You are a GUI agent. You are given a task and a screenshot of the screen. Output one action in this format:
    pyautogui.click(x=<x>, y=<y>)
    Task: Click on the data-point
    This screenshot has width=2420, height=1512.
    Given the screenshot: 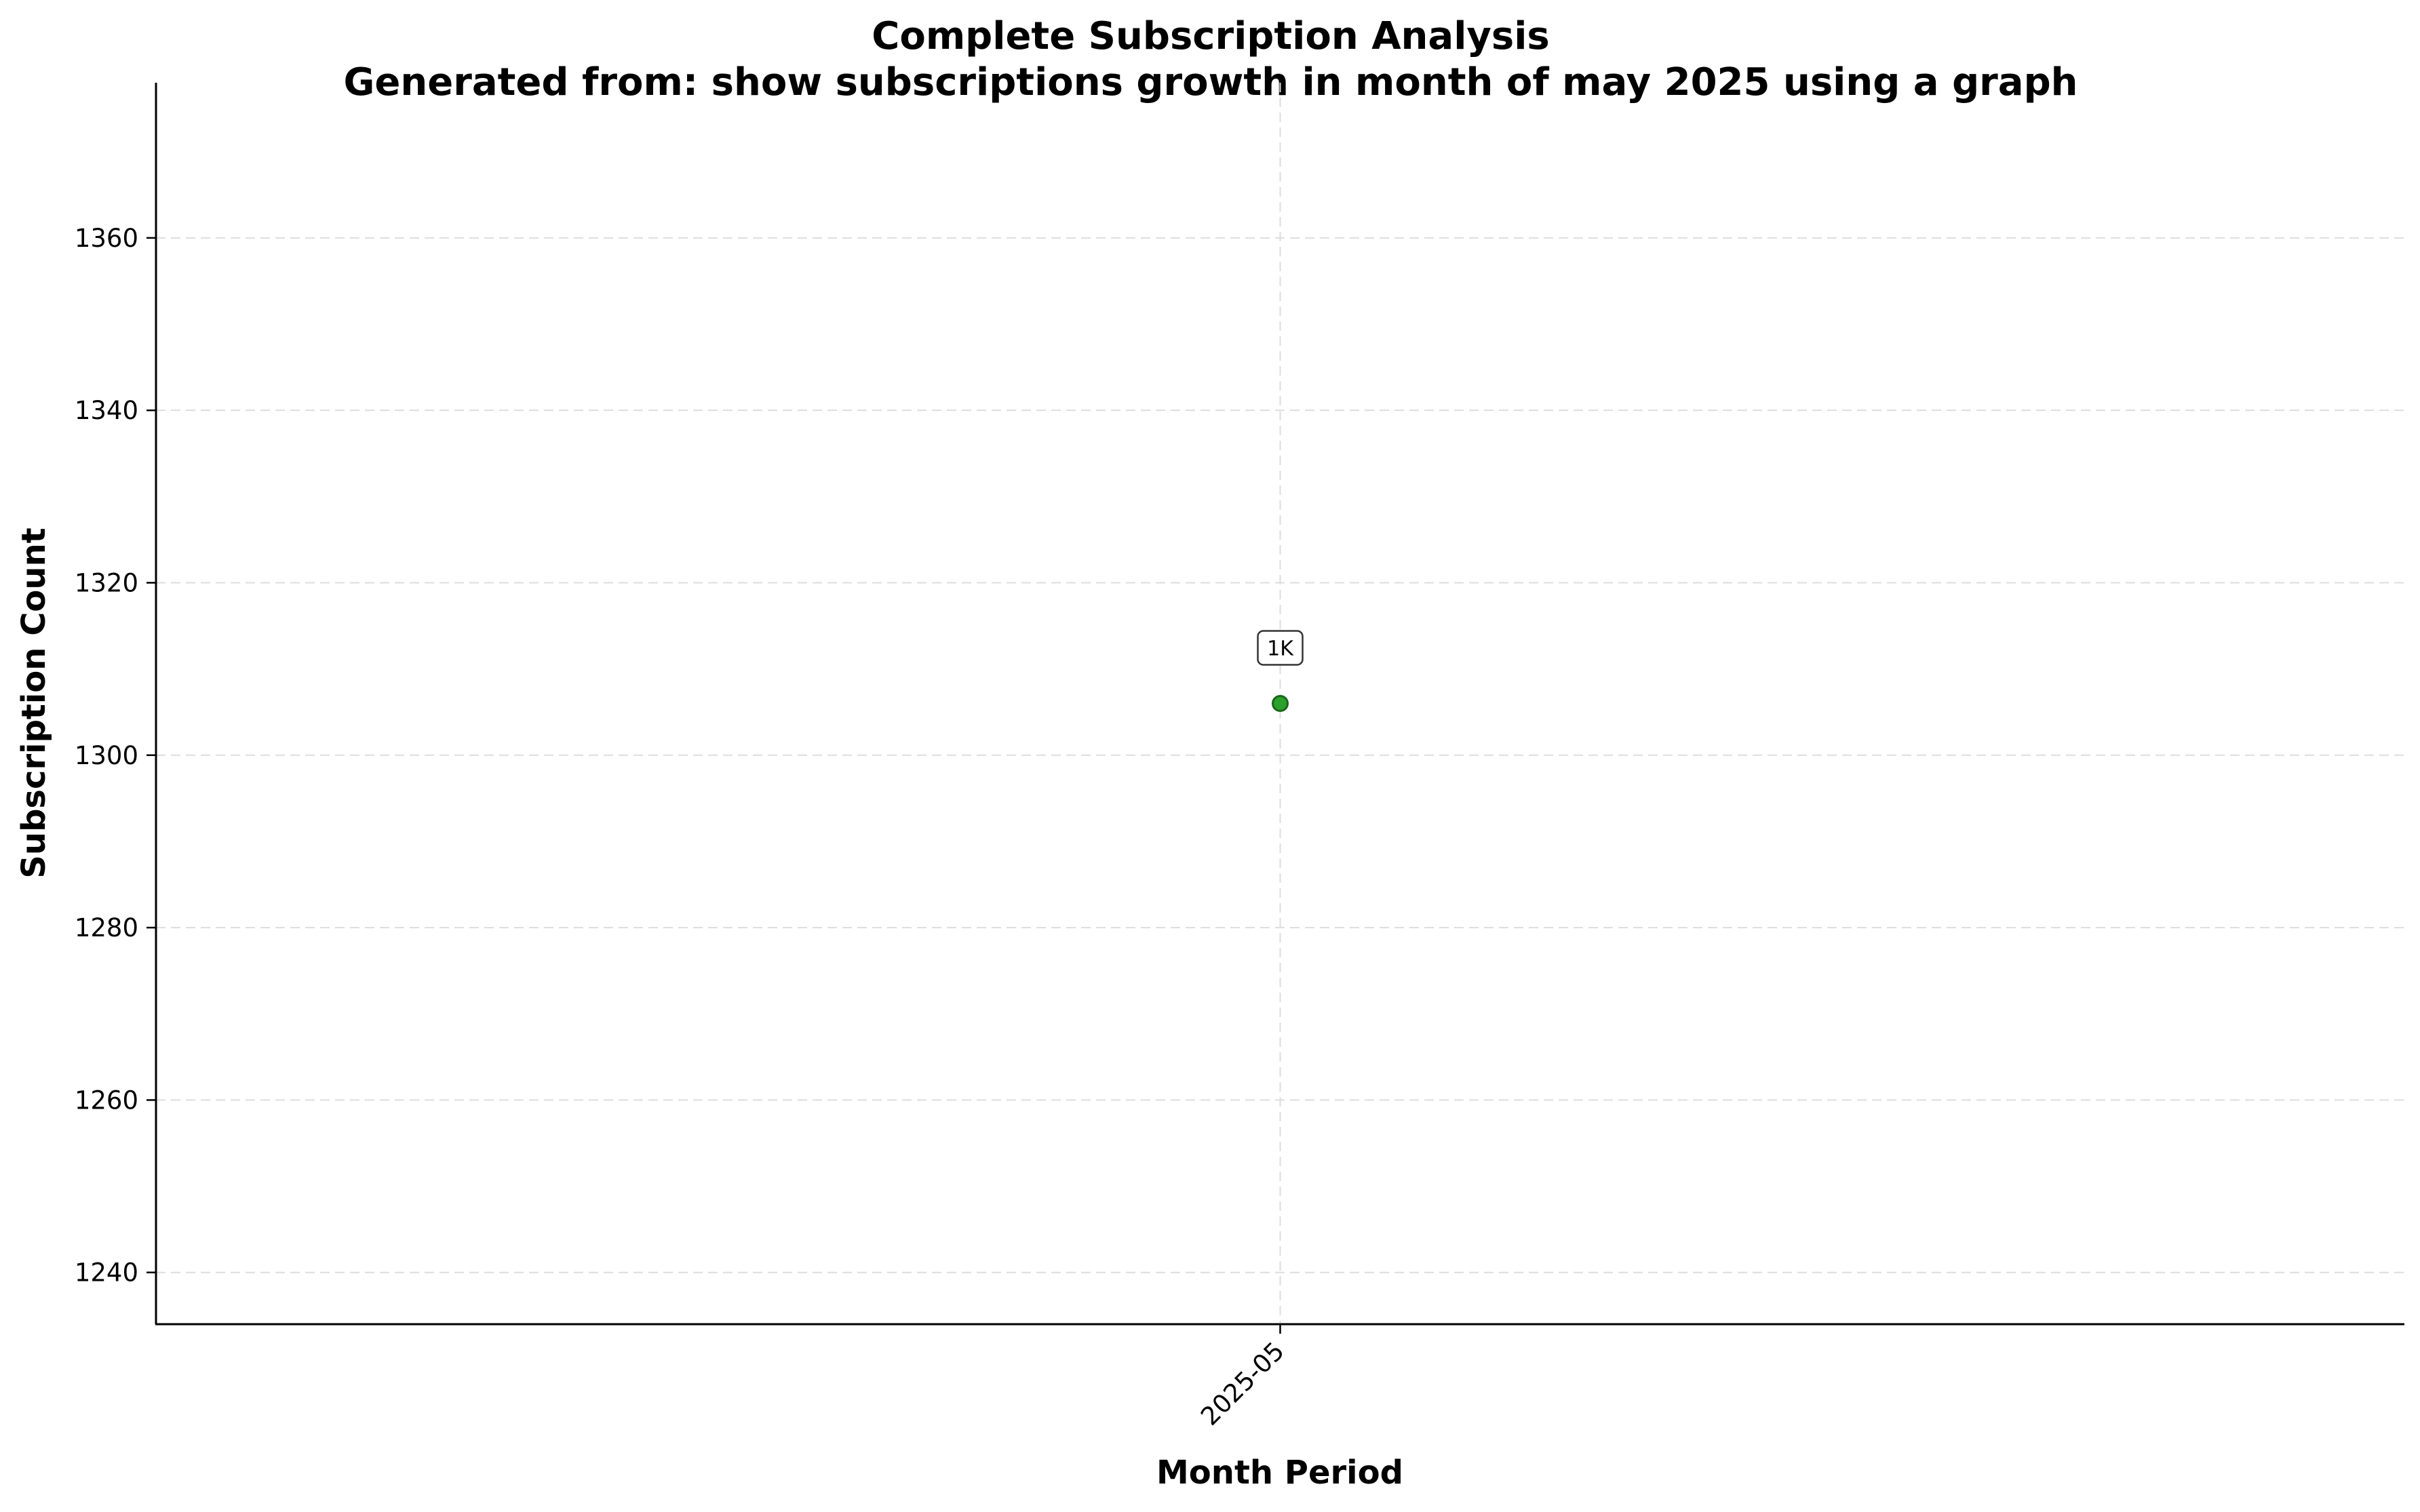 What is the action you would take?
    pyautogui.click(x=1281, y=703)
    